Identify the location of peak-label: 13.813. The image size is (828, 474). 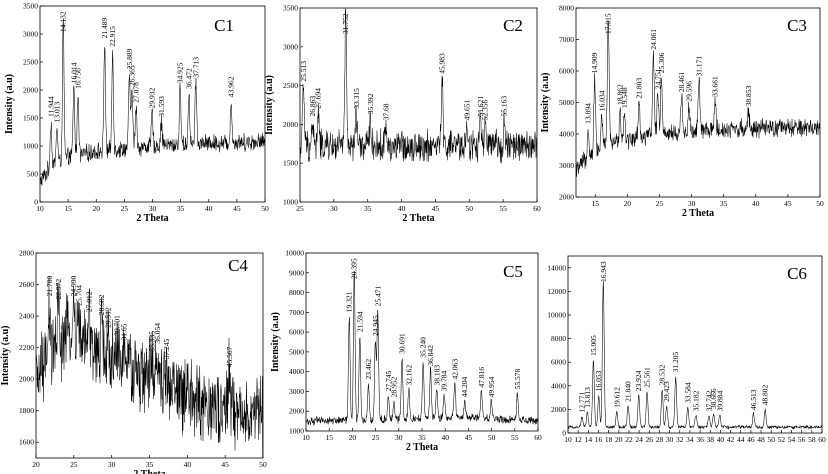
(587, 397).